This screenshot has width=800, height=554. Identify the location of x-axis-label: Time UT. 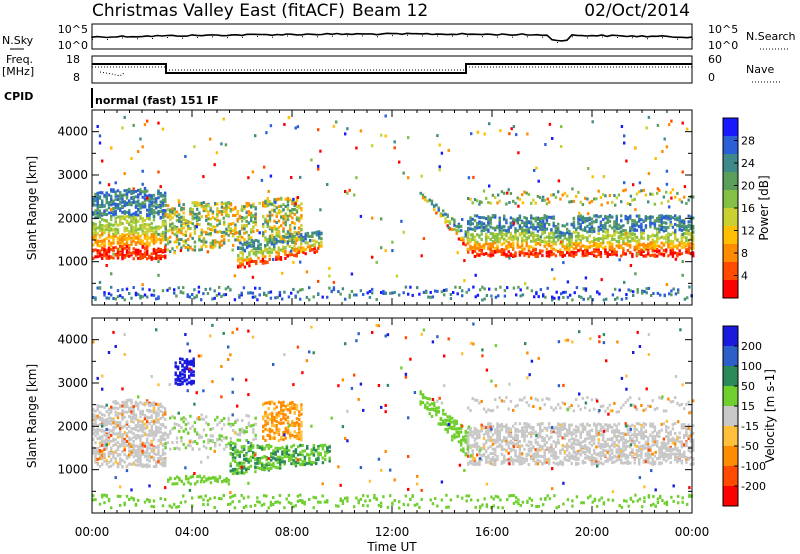
(391, 547).